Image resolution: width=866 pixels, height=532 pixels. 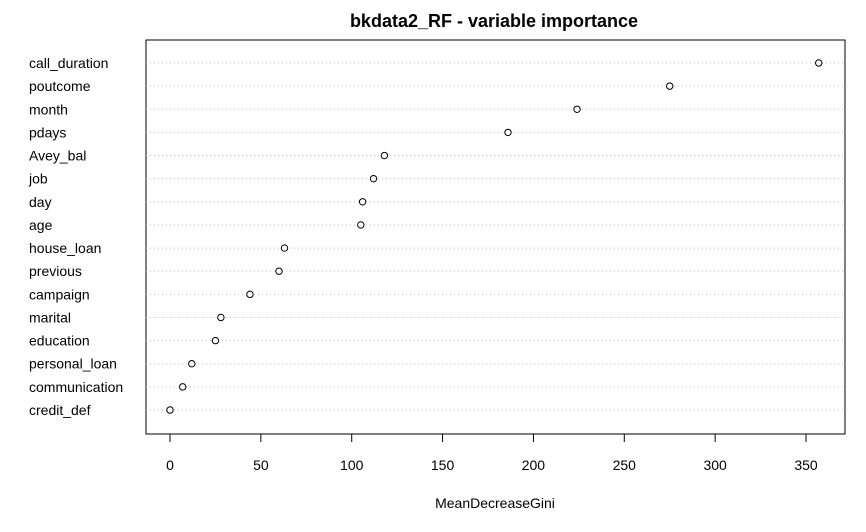 What do you see at coordinates (352, 465) in the screenshot?
I see `x-tick-label-100: 100` at bounding box center [352, 465].